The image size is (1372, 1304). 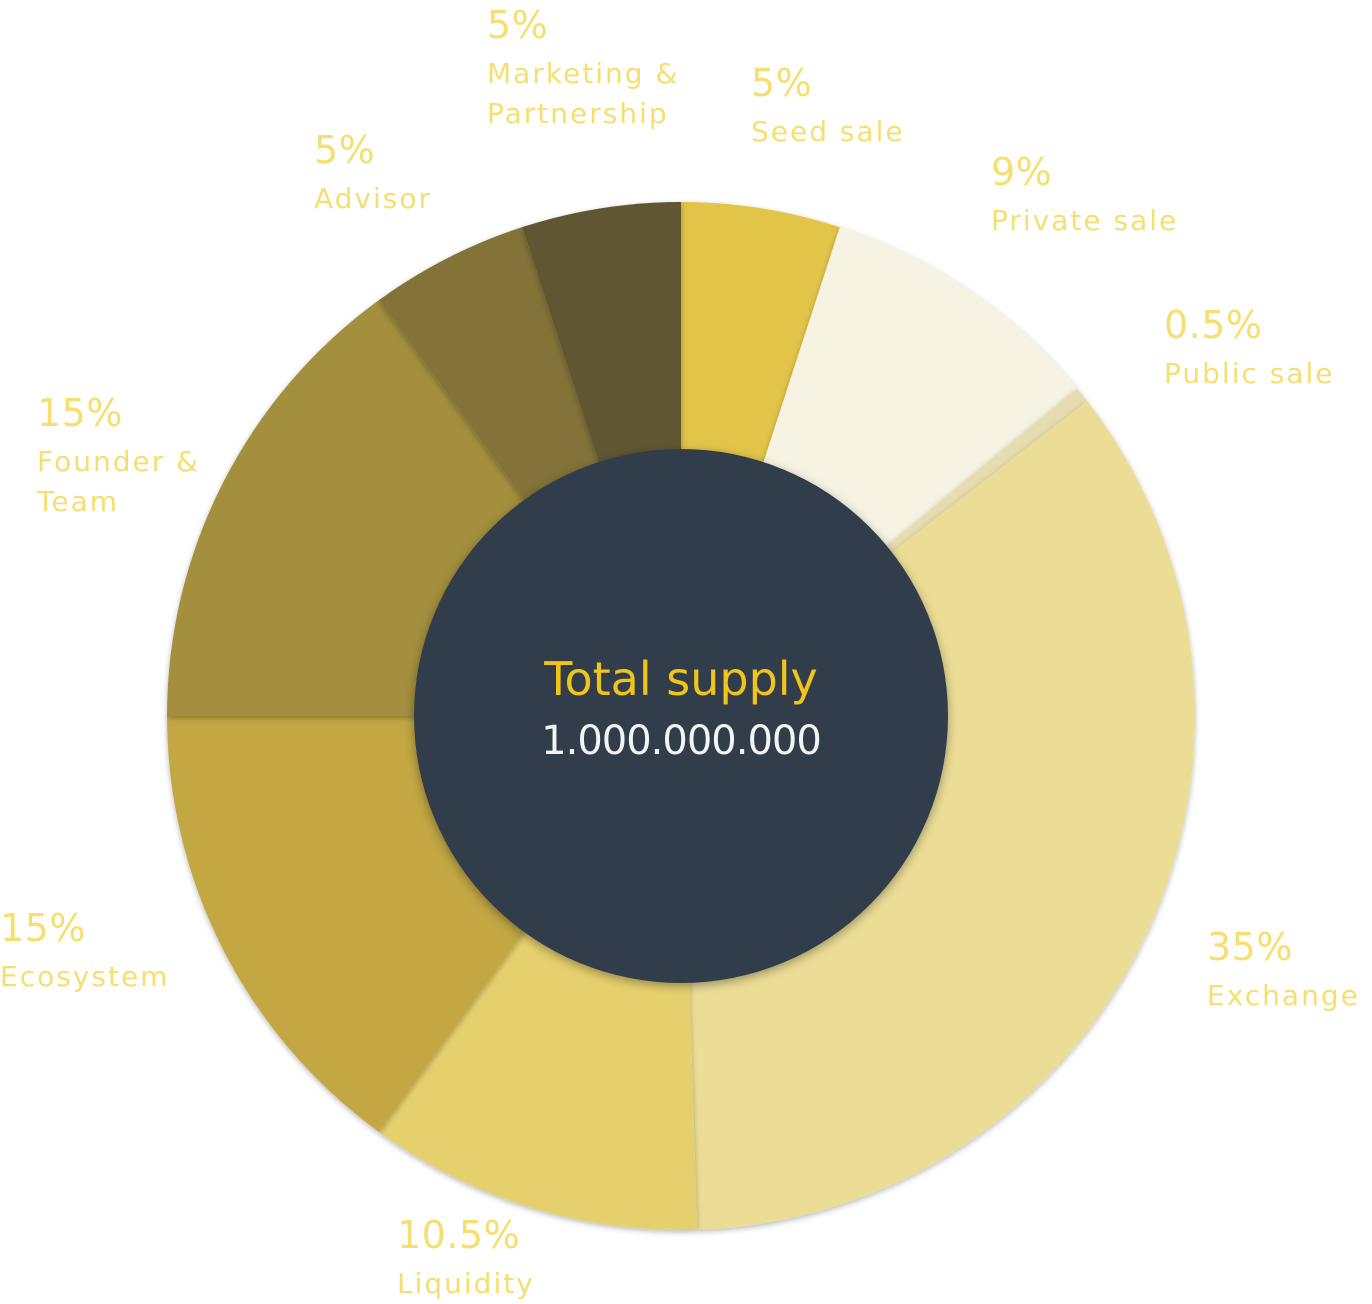 I want to click on slice-label-exchange: 35% Exchange, so click(x=1283, y=972).